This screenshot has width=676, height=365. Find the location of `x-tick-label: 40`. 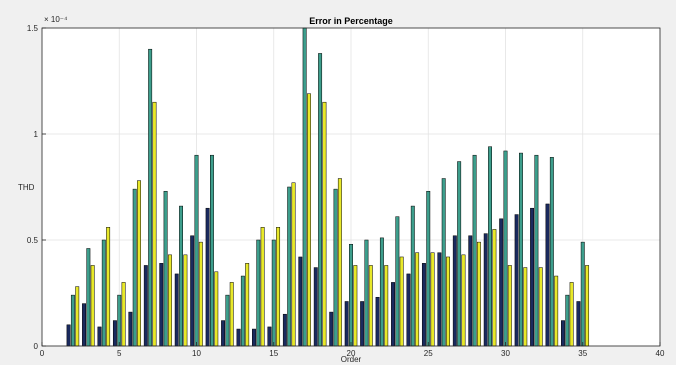

x-tick-label: 40 is located at coordinates (660, 353).